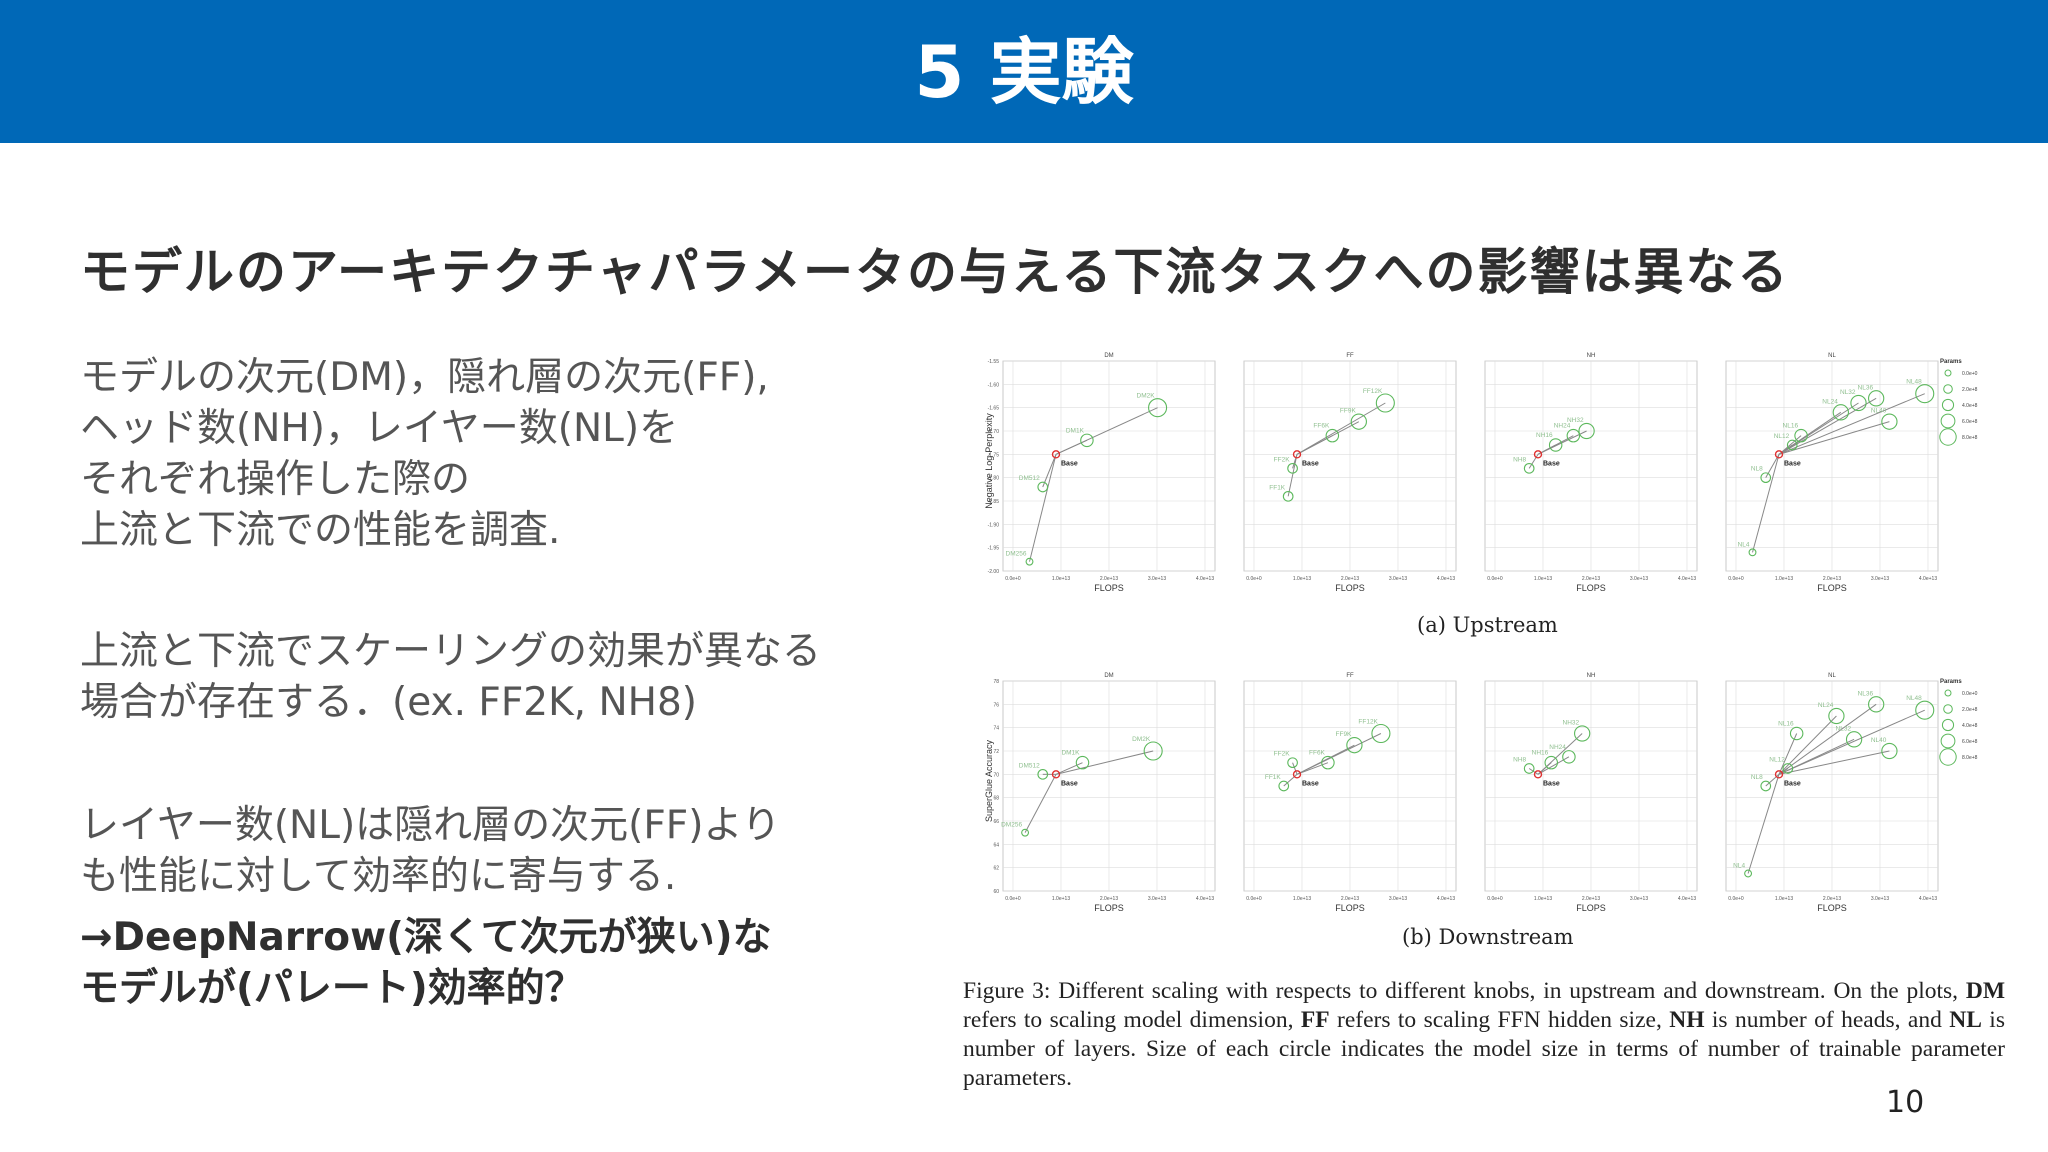 Image resolution: width=2048 pixels, height=1152 pixels. Describe the element at coordinates (378, 876) in the screenshot. I see `text-line: も性能に対して効率的に寄与する.` at that location.